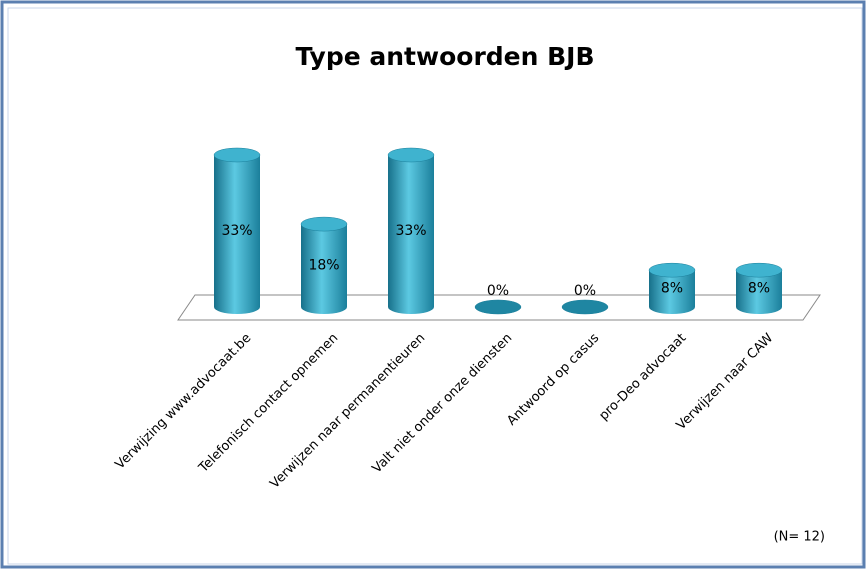 This screenshot has height=569, width=867. What do you see at coordinates (444, 56) in the screenshot?
I see `chart-title: Type antwoorden BJB` at bounding box center [444, 56].